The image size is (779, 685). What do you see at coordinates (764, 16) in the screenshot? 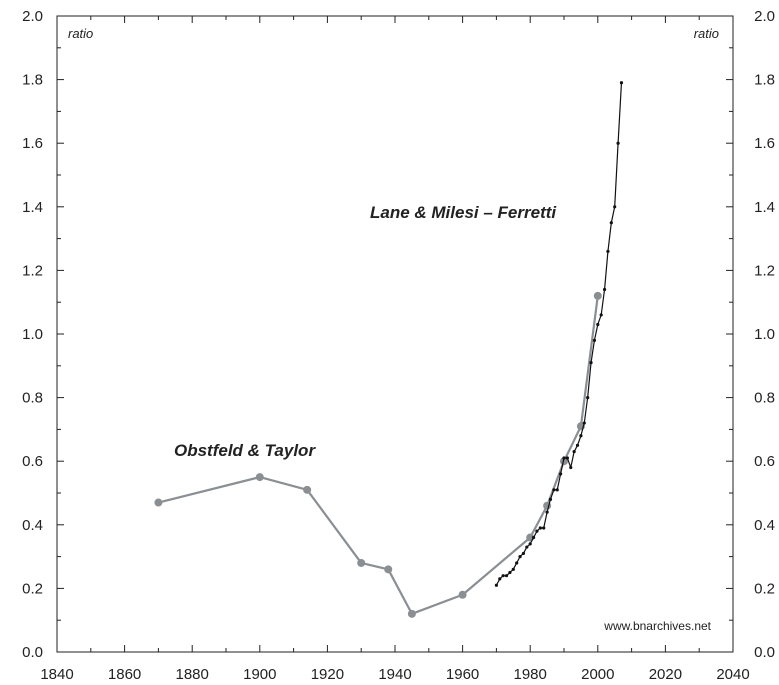
I see `y-tick-label-right: 2.0` at bounding box center [764, 16].